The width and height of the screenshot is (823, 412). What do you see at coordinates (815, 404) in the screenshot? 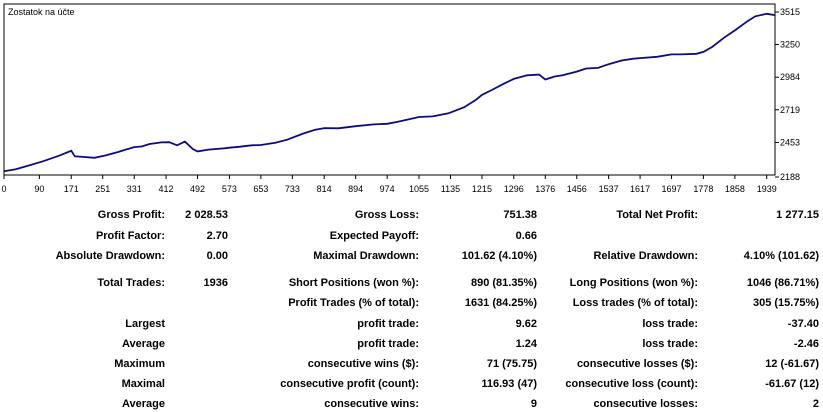
I see `stat-value-v3: 2` at bounding box center [815, 404].